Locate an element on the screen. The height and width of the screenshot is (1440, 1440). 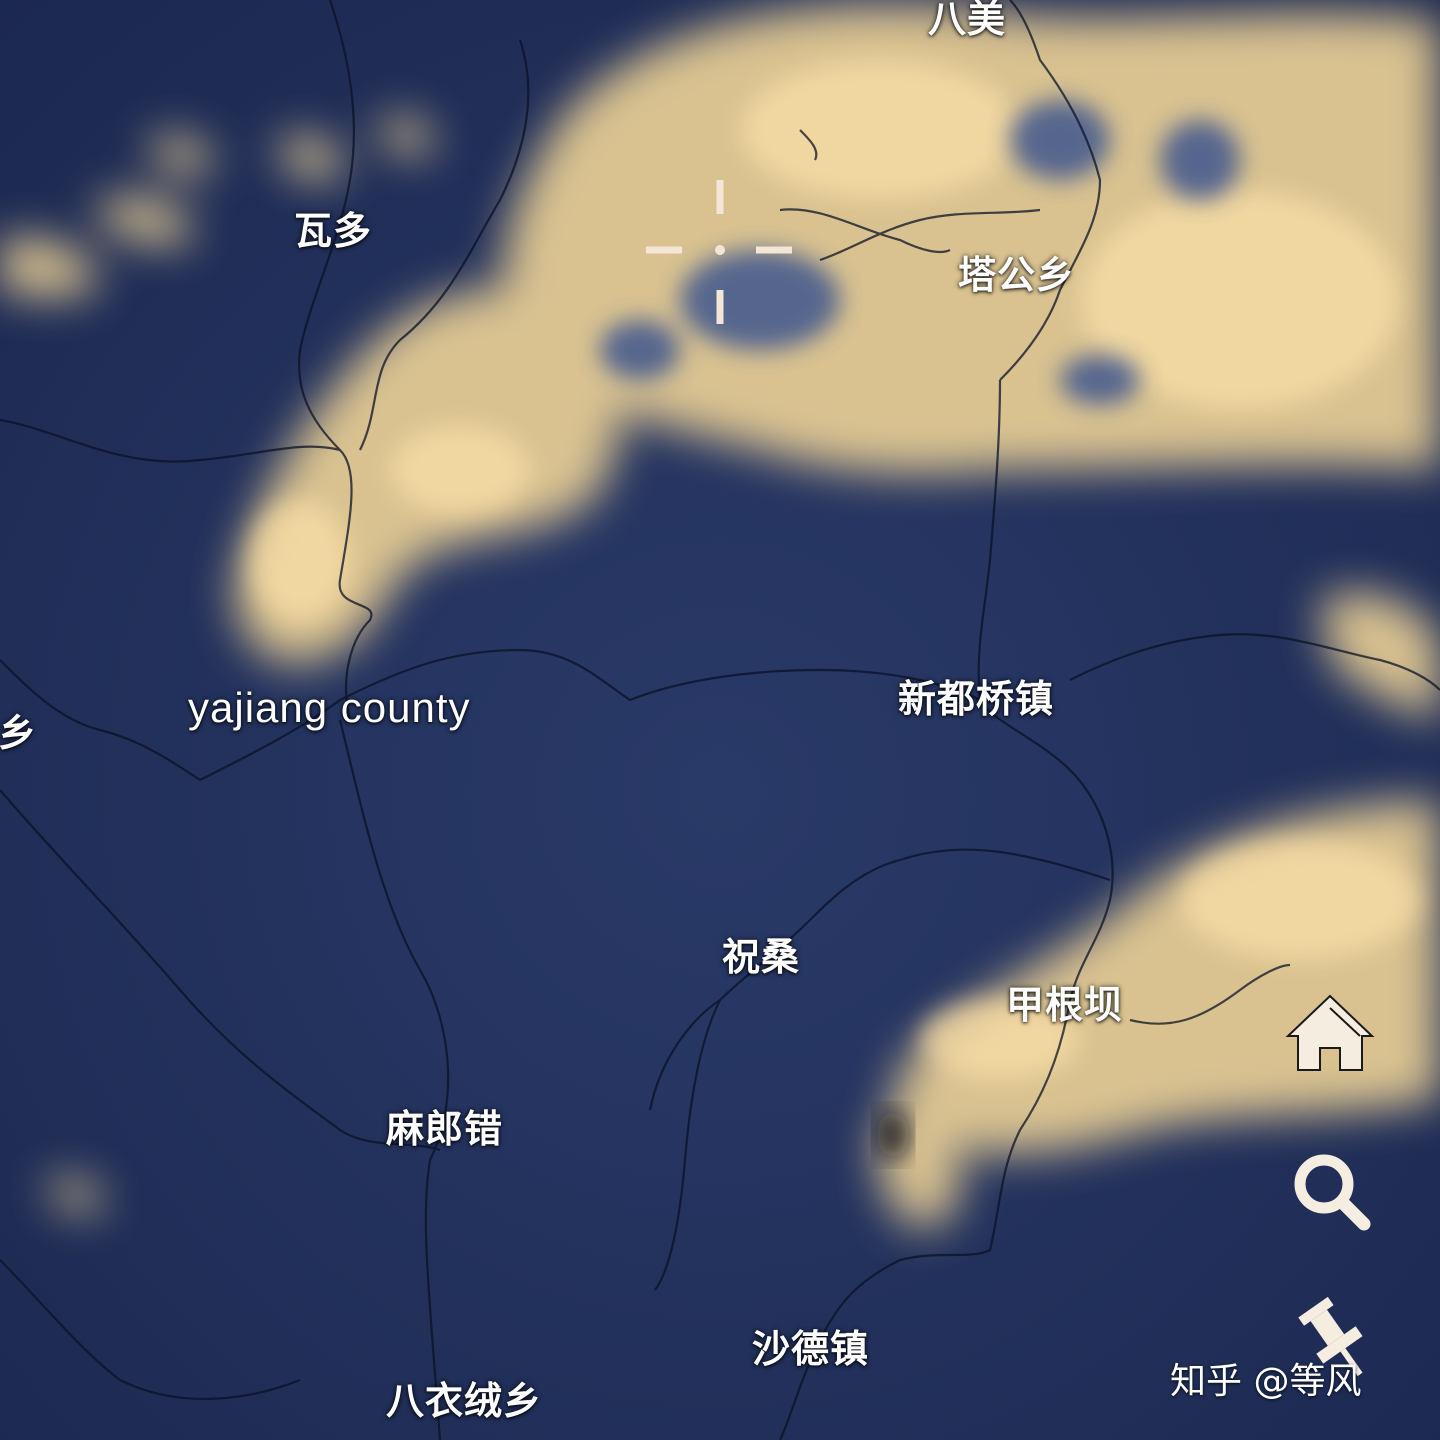
place-label-waduo: 瓦多 is located at coordinates (333, 231).